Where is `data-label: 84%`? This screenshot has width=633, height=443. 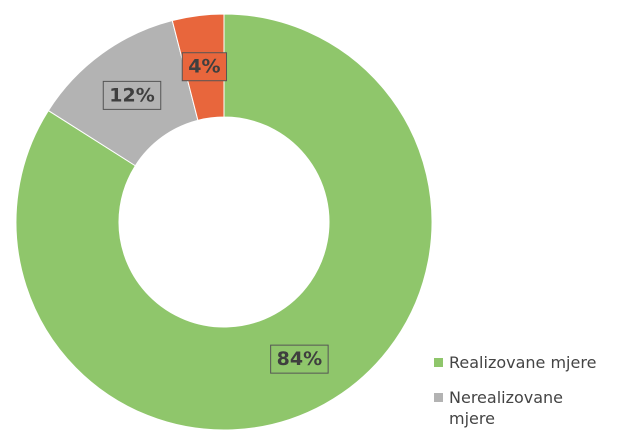
data-label: 84% is located at coordinates (299, 359).